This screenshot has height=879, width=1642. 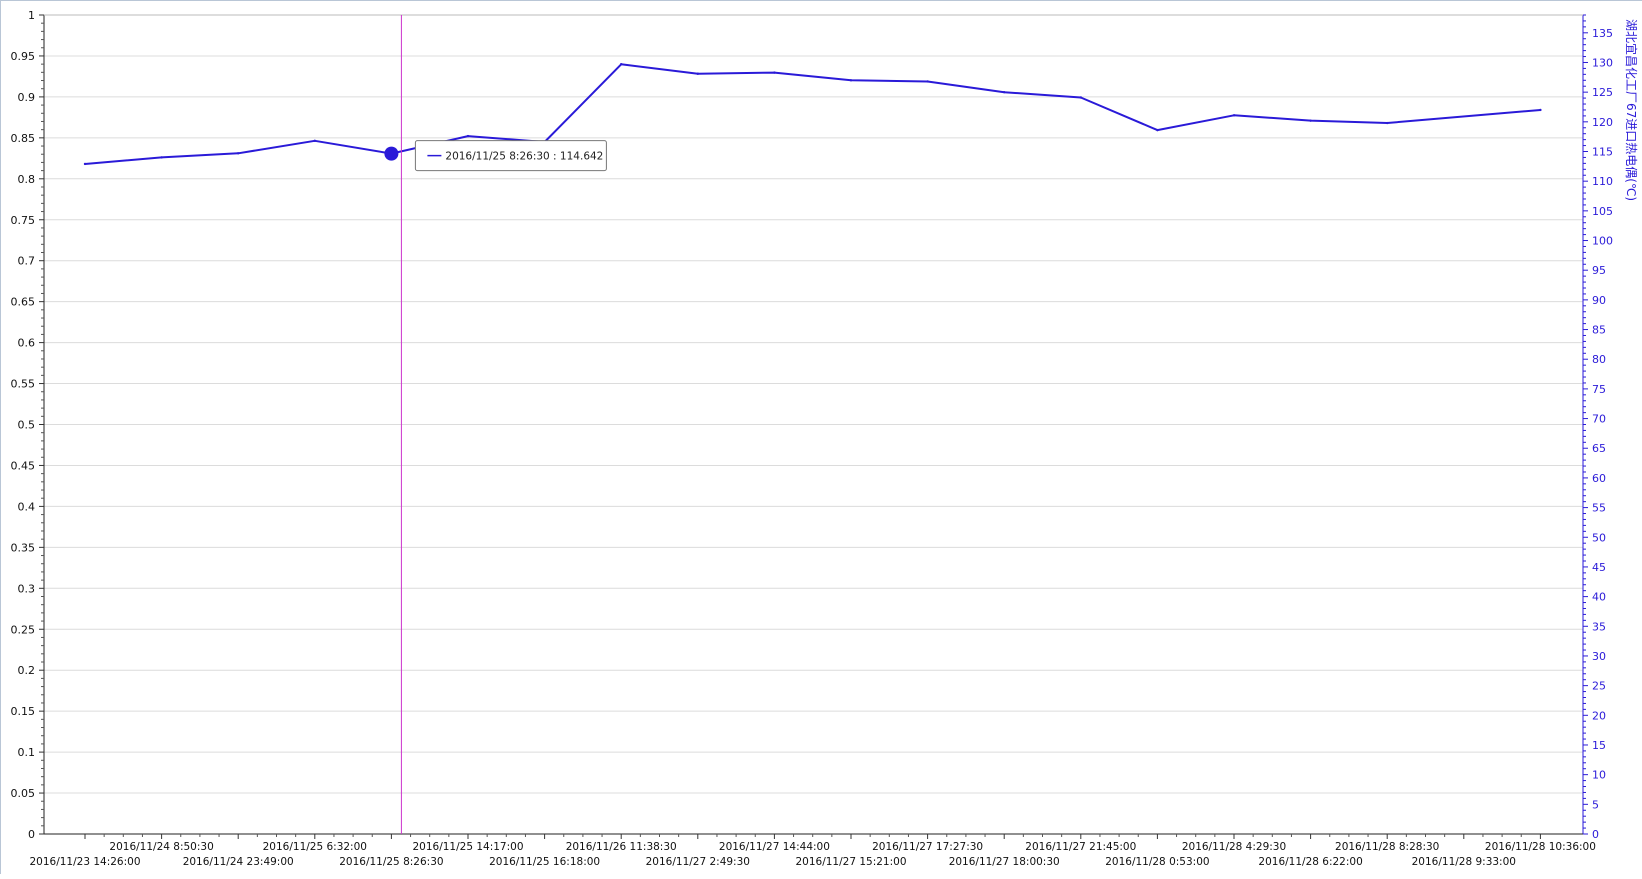 I want to click on x-tick-label: 2016/11/27 17:27:30, so click(x=927, y=847).